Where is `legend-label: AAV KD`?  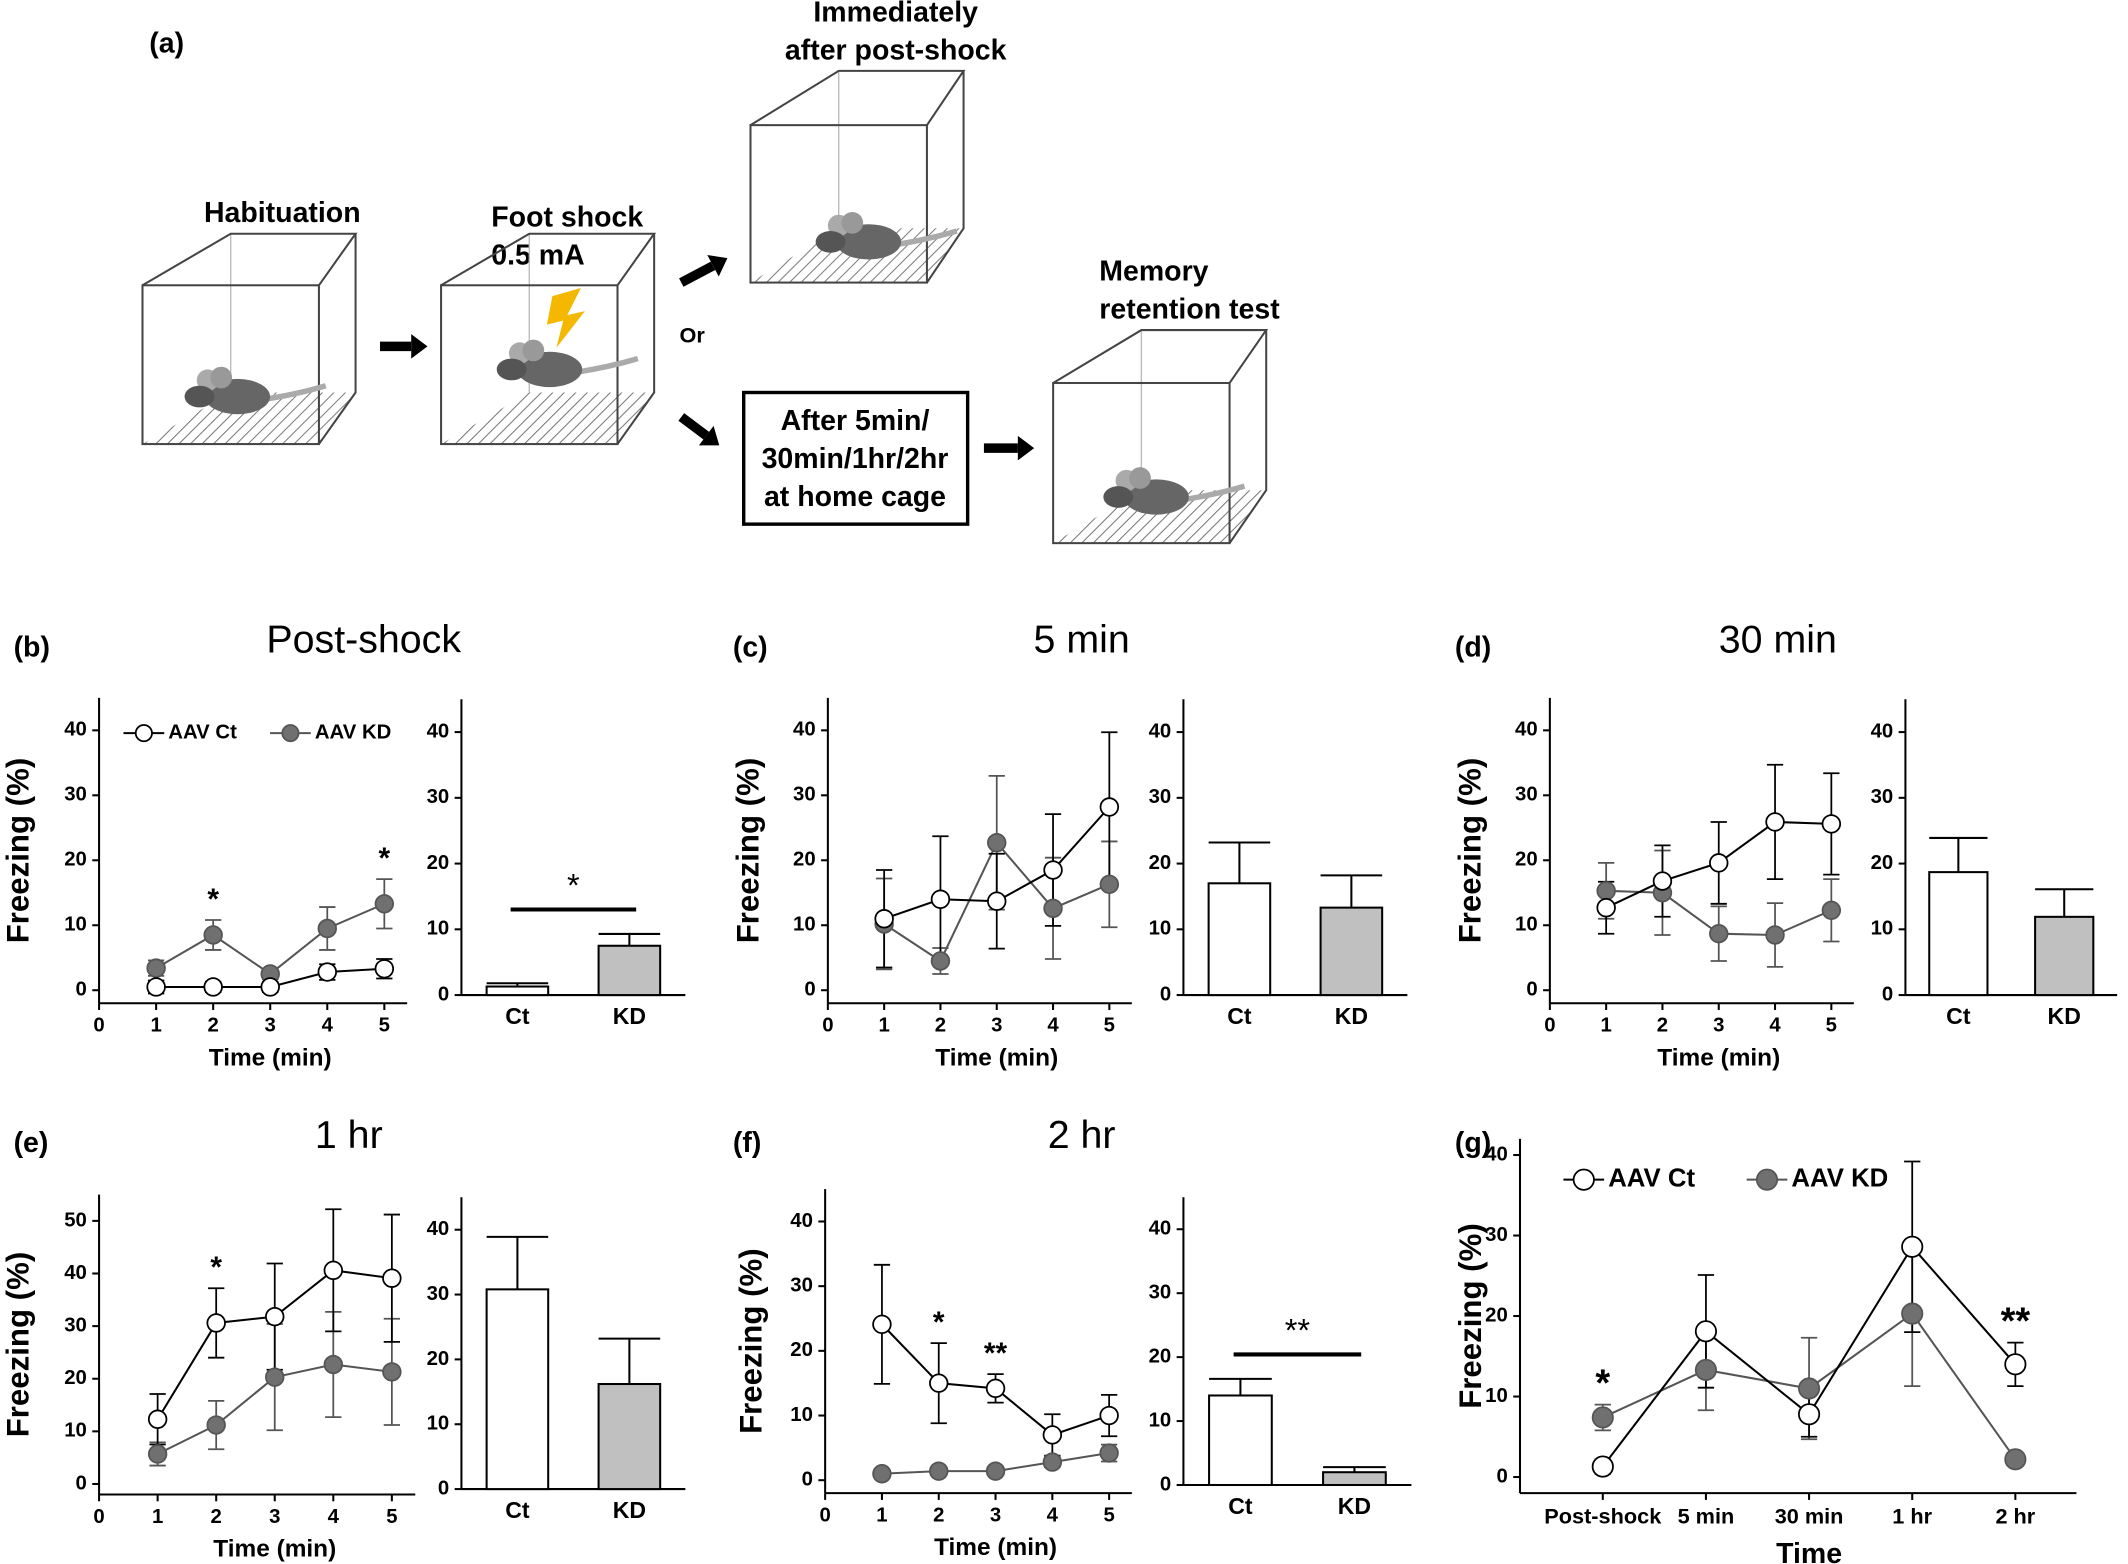 legend-label: AAV KD is located at coordinates (353, 733).